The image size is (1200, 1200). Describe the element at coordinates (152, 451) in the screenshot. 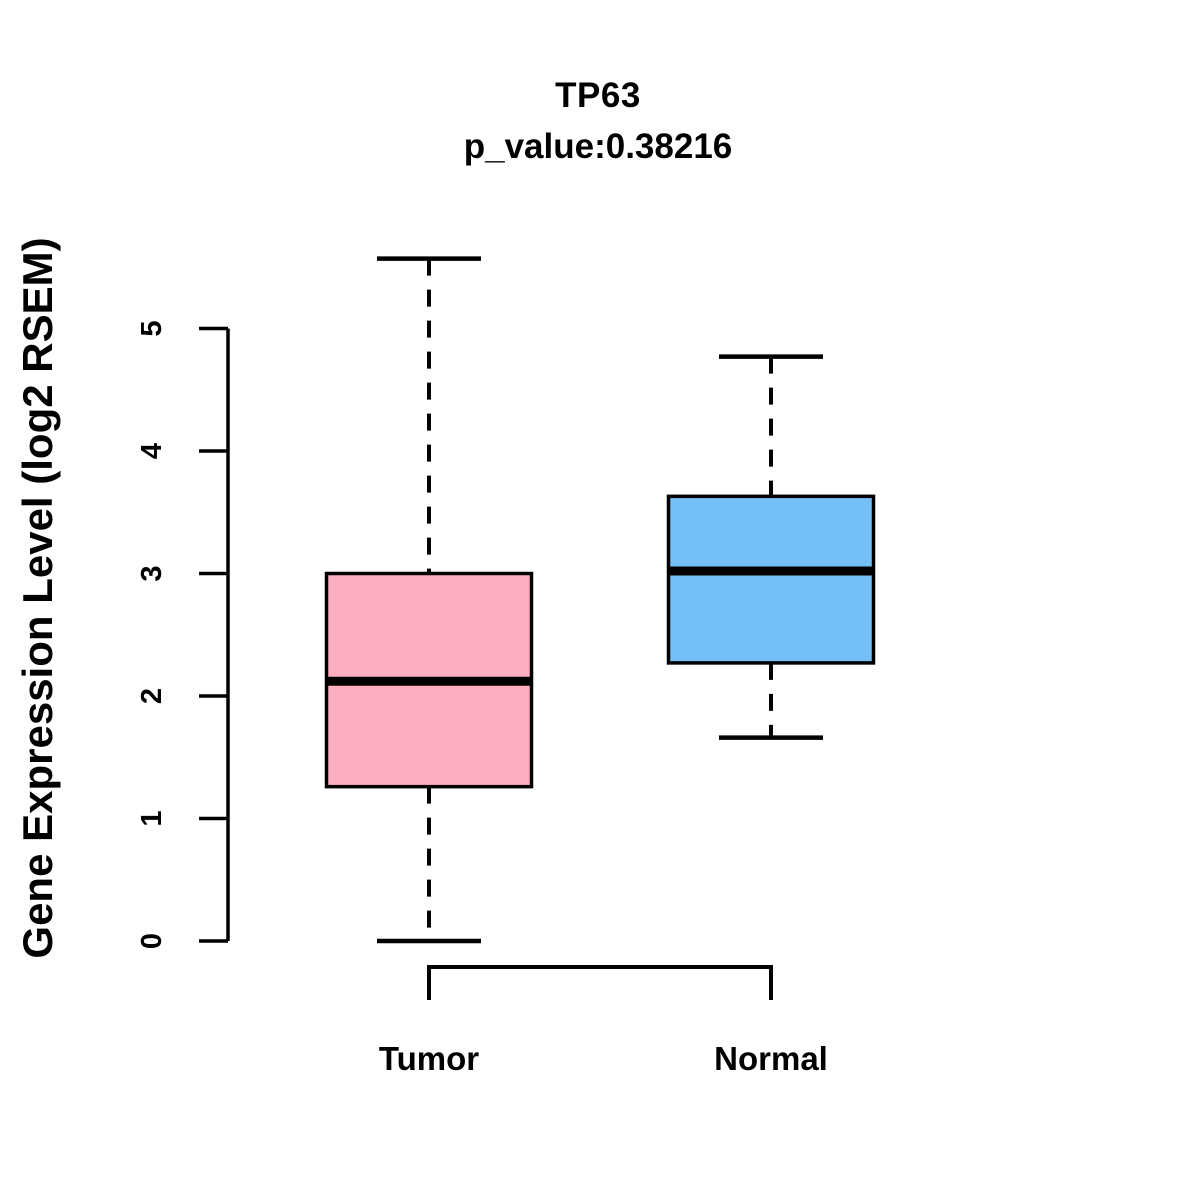

I see `y-axis-tick-label: 4` at that location.